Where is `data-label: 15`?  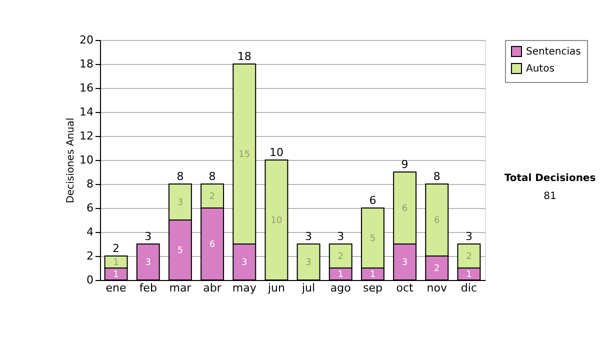 data-label: 15 is located at coordinates (244, 155).